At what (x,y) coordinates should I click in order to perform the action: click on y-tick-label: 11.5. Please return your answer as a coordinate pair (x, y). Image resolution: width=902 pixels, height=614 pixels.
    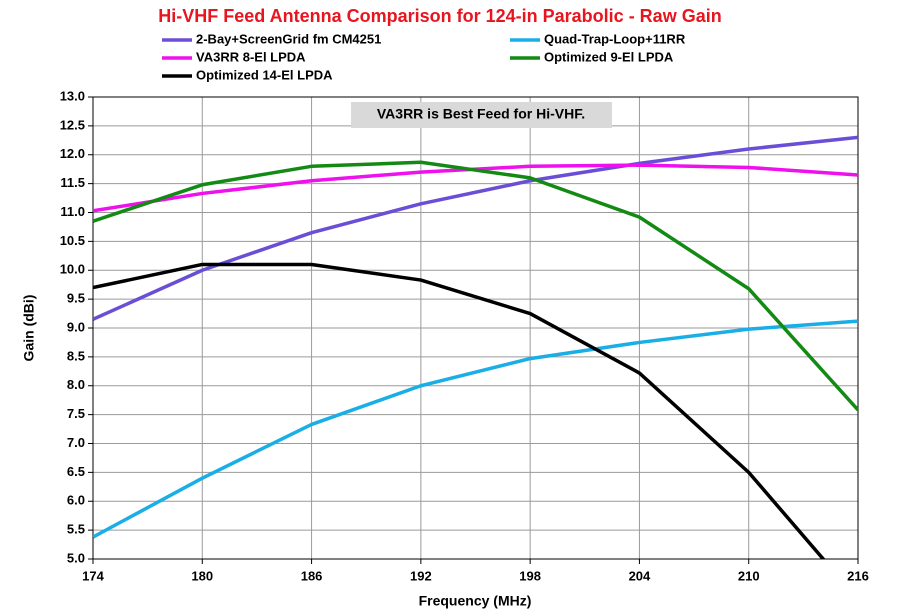
    Looking at the image, I should click on (72, 182).